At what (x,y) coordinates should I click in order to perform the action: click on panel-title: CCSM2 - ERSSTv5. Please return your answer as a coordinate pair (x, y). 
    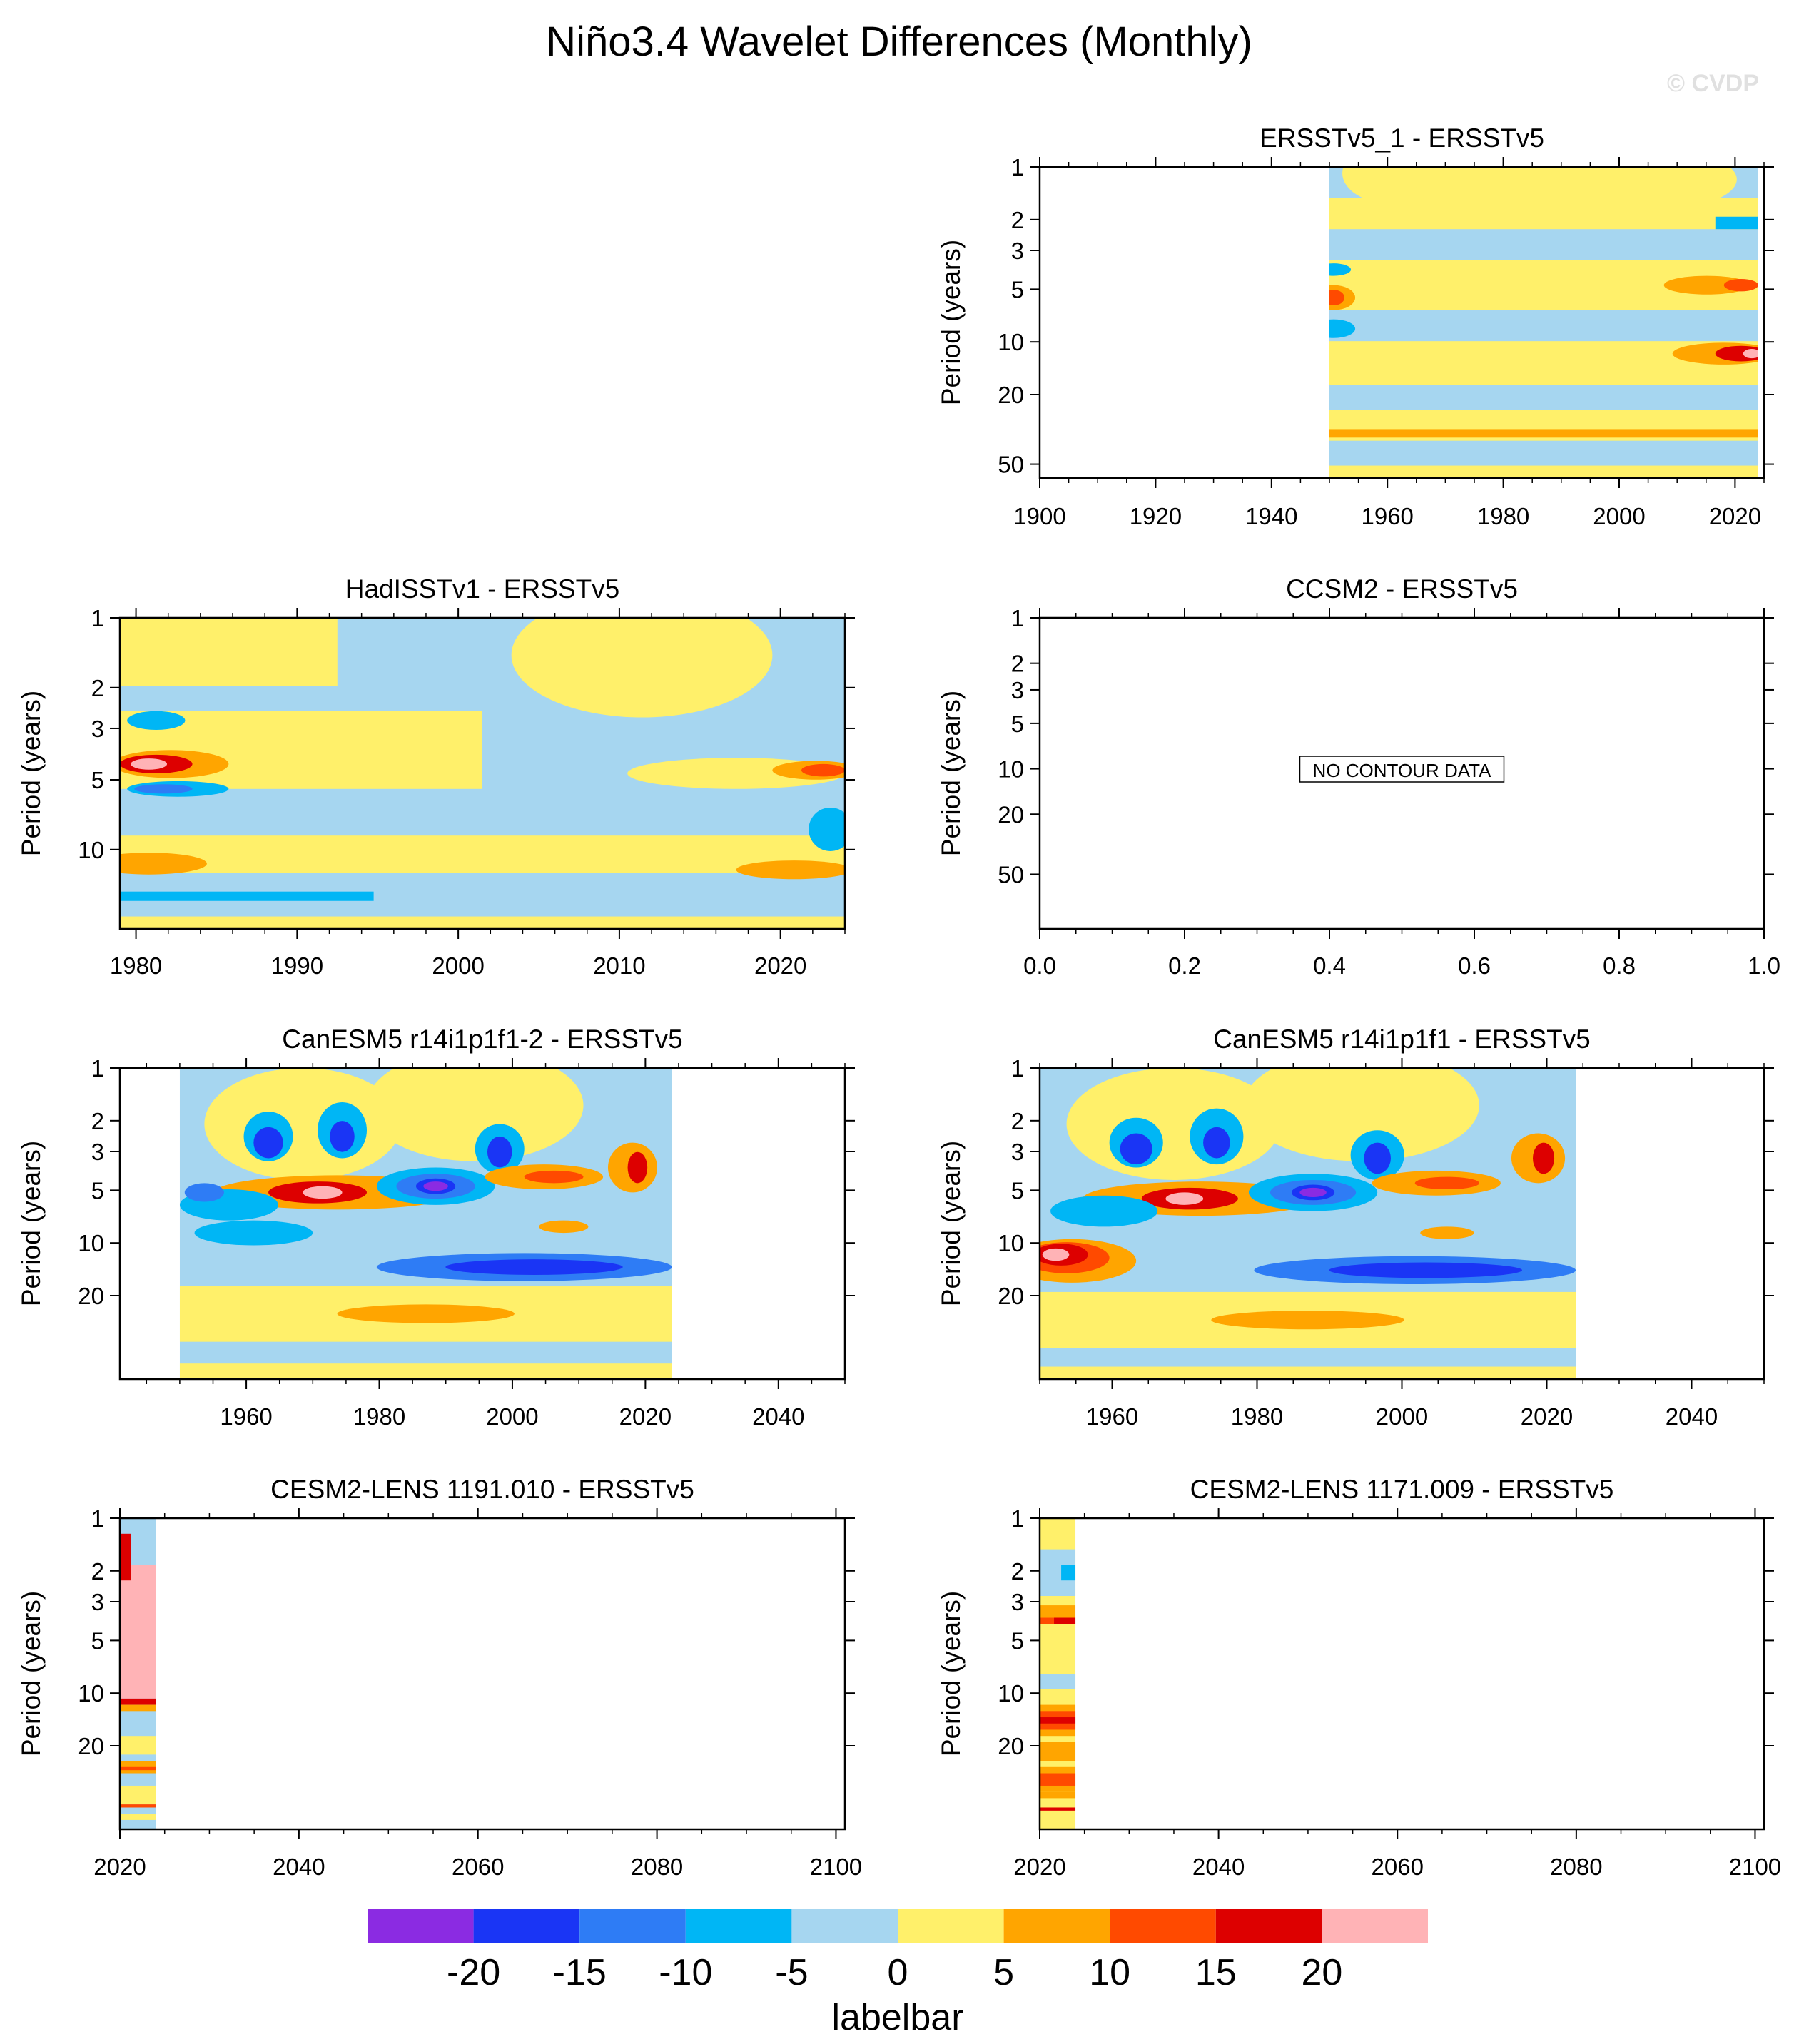
    Looking at the image, I should click on (1402, 589).